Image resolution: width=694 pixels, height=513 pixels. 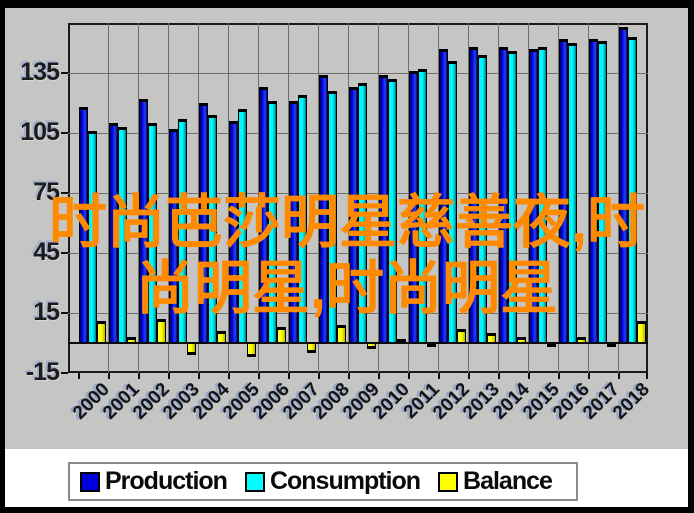 I want to click on bar-balance-2006, so click(x=281, y=335).